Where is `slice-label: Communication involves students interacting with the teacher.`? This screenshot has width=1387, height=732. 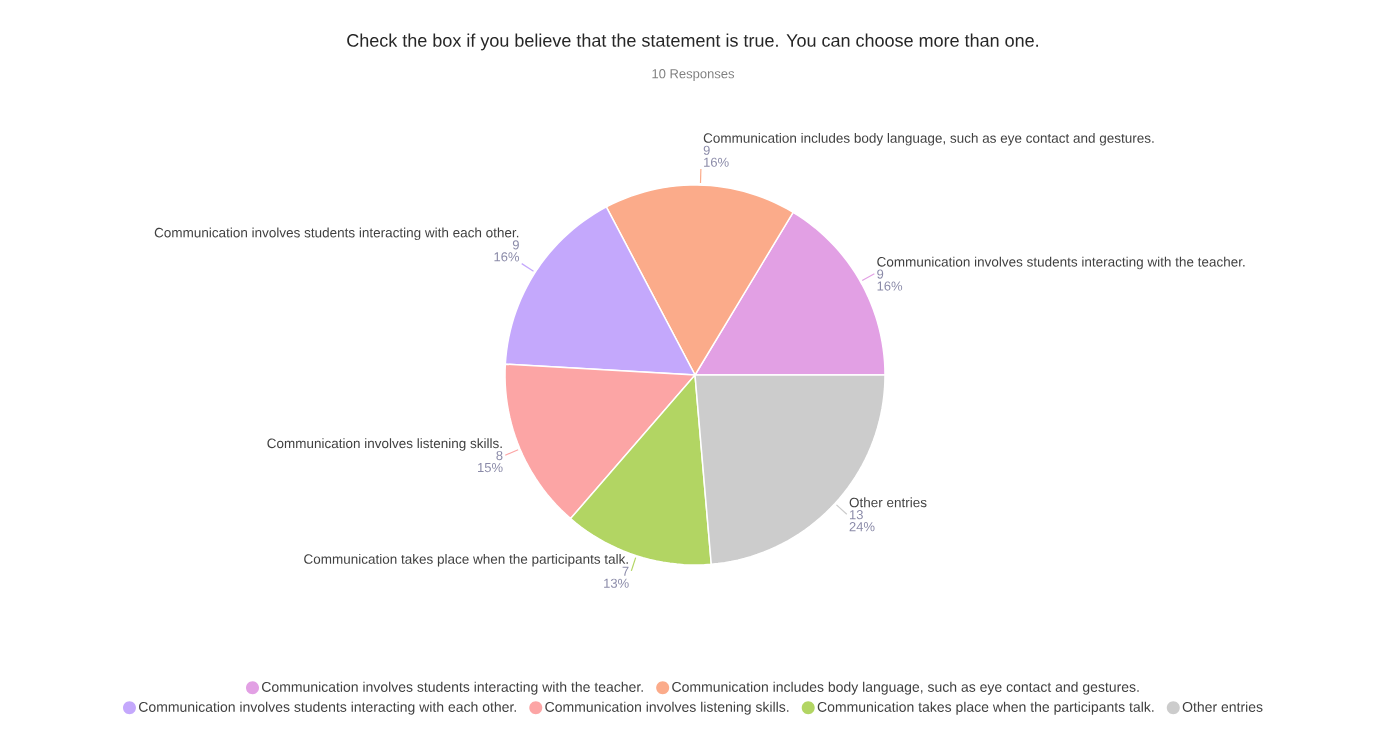
slice-label: Communication involves students interacting with the teacher. is located at coordinates (1061, 263).